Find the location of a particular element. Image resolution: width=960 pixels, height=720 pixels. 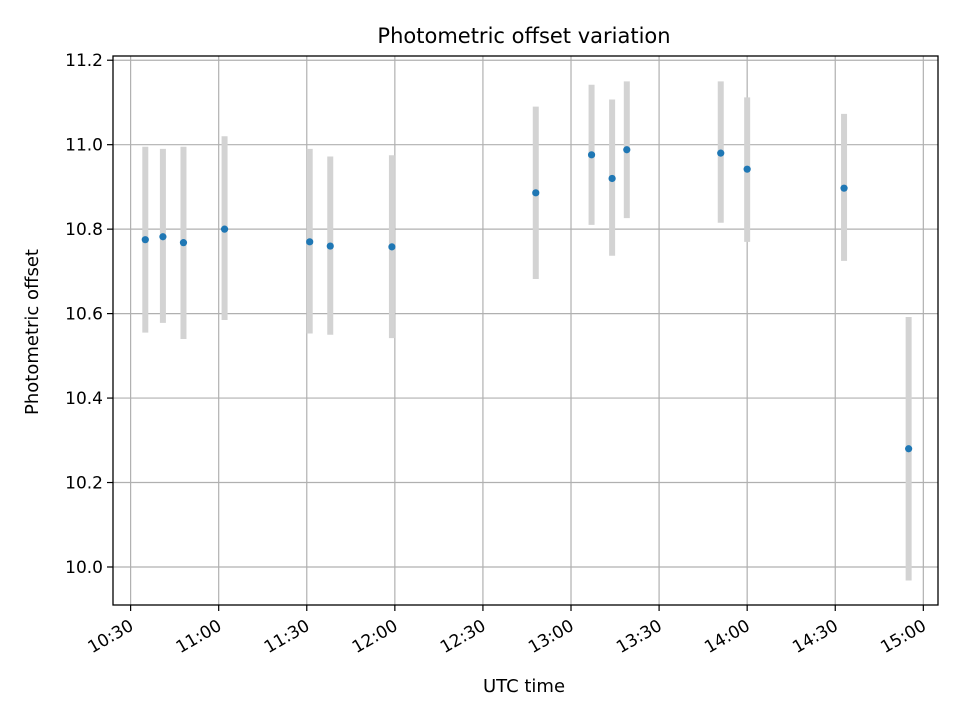

y-axis-ticks: 10.0 10.2 10.4 10.6 10.8 11.0 11.2 is located at coordinates (89, 314).